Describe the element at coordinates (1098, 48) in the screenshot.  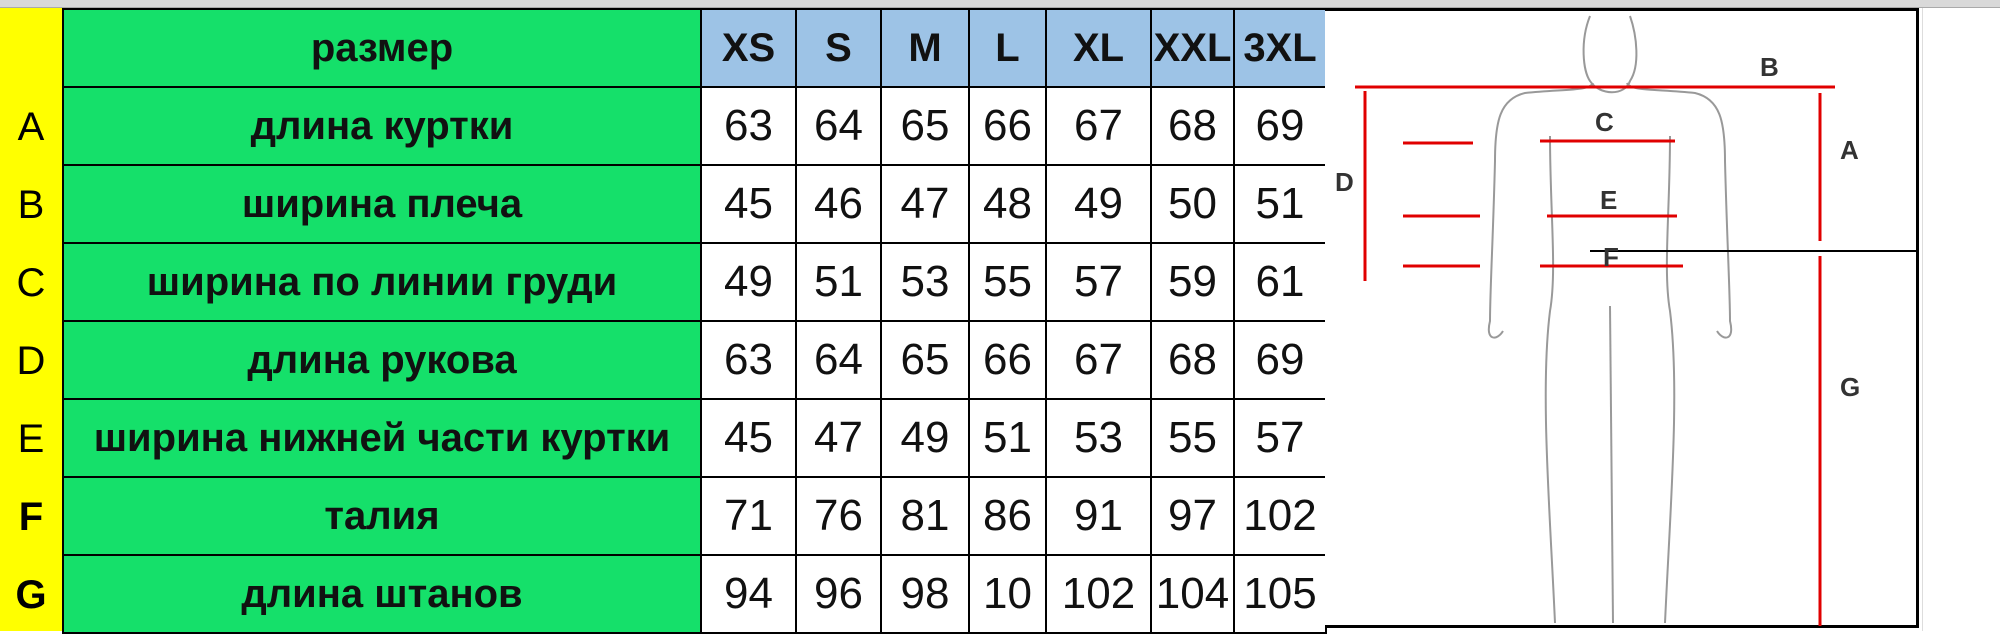
I see `size-header-xl: XL` at that location.